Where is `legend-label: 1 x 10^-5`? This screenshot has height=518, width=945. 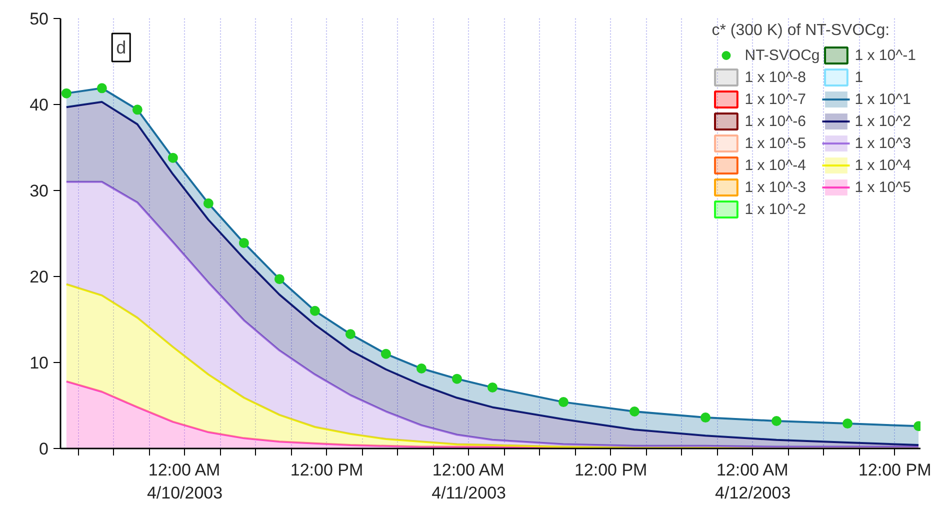 legend-label: 1 x 10^-5 is located at coordinates (775, 143).